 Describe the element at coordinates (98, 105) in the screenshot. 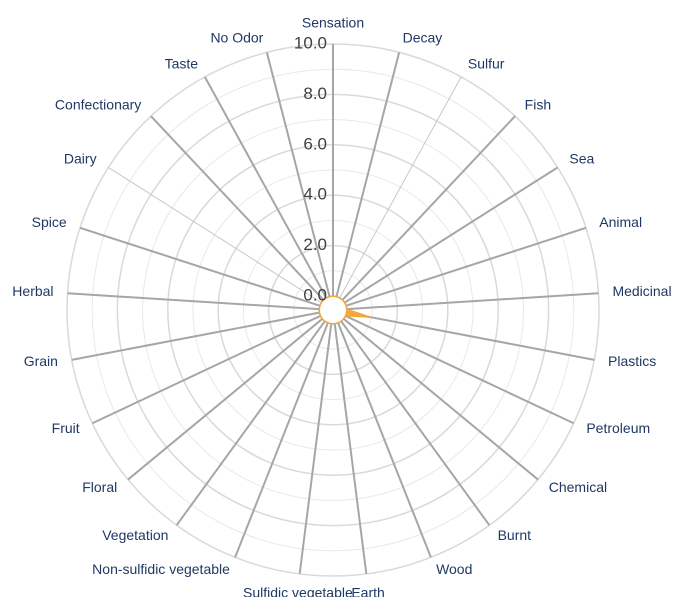

I see `category-label: Confectionary` at that location.